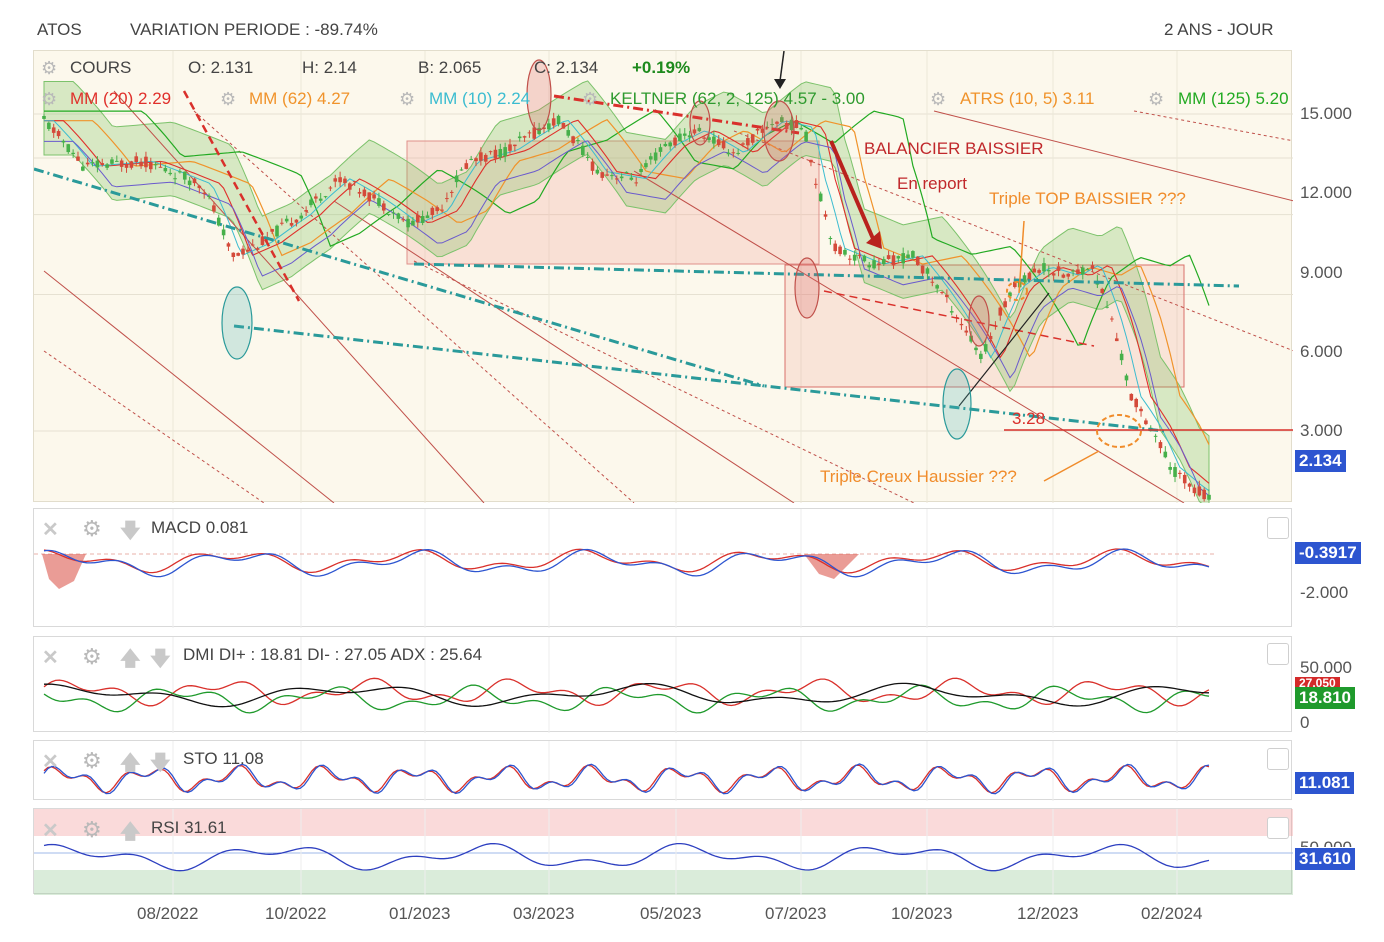 The width and height of the screenshot is (1384, 942). Describe the element at coordinates (1326, 192) in the screenshot. I see `y-tick: 12.000` at that location.